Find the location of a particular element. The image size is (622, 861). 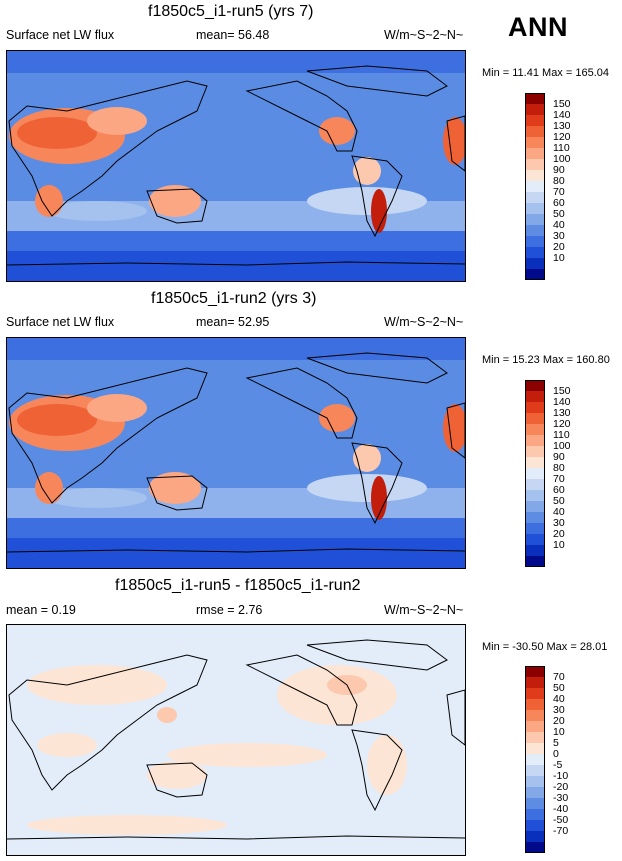

panel-1-colorbar-label: 140 is located at coordinates (562, 115).